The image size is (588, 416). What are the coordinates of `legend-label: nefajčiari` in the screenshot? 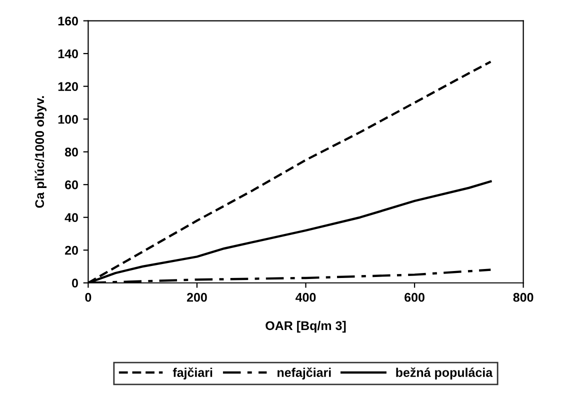 It's located at (304, 374).